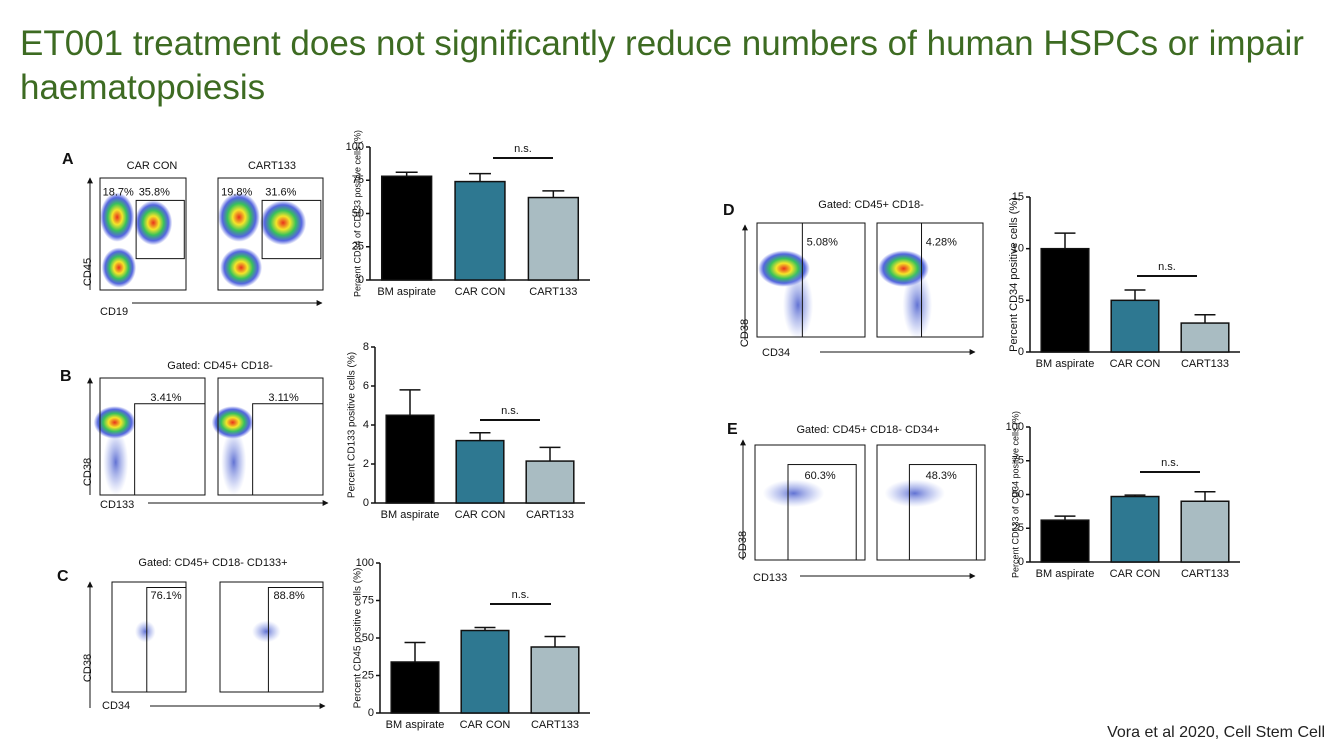  I want to click on y-tick-label: 75, so click(358, 180).